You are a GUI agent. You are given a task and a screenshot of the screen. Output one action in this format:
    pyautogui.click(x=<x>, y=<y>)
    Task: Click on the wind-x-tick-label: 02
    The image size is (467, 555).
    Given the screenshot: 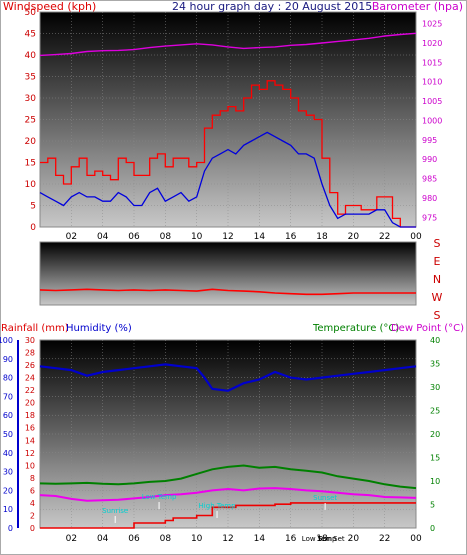 What is the action you would take?
    pyautogui.click(x=71, y=237)
    